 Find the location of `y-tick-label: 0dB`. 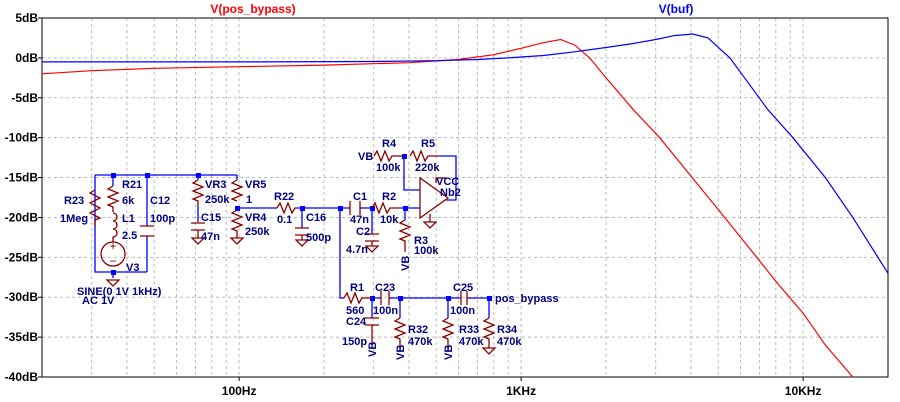

y-tick-label: 0dB is located at coordinates (26, 58).